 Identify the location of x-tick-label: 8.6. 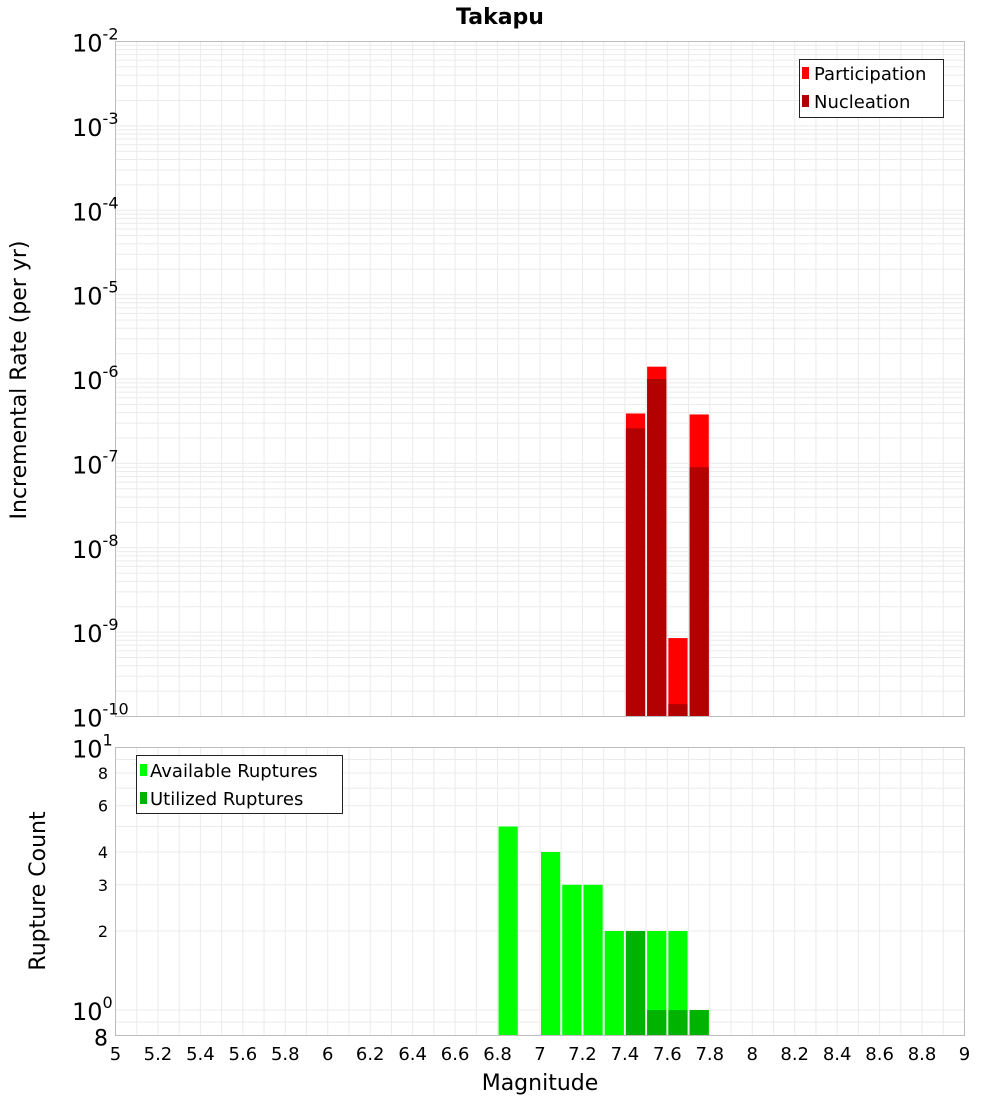
(879, 1054).